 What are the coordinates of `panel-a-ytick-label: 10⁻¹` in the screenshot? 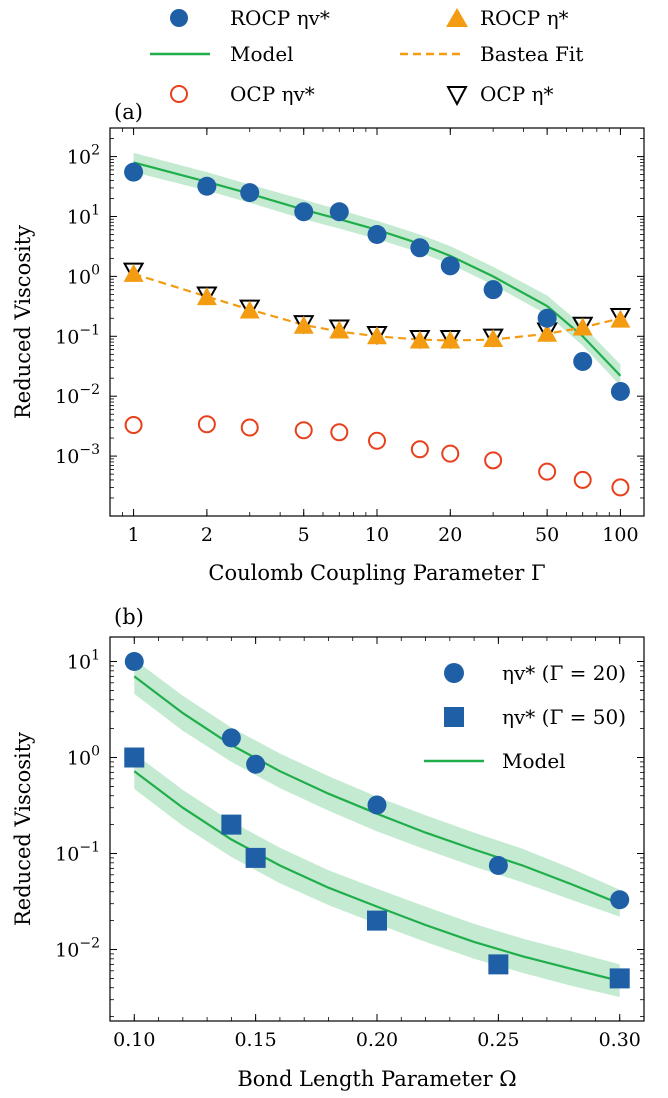 It's located at (77, 335).